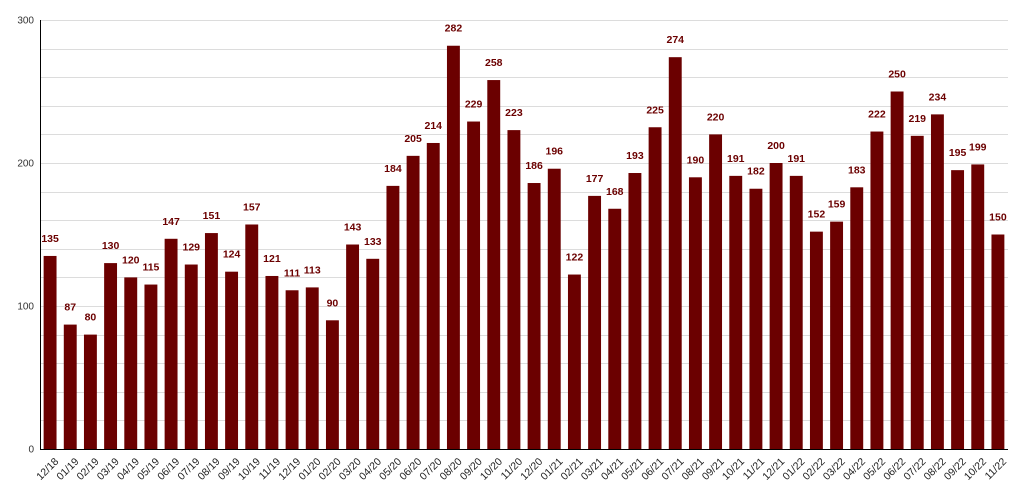  Describe the element at coordinates (454, 29) in the screenshot. I see `data-label: 282` at that location.